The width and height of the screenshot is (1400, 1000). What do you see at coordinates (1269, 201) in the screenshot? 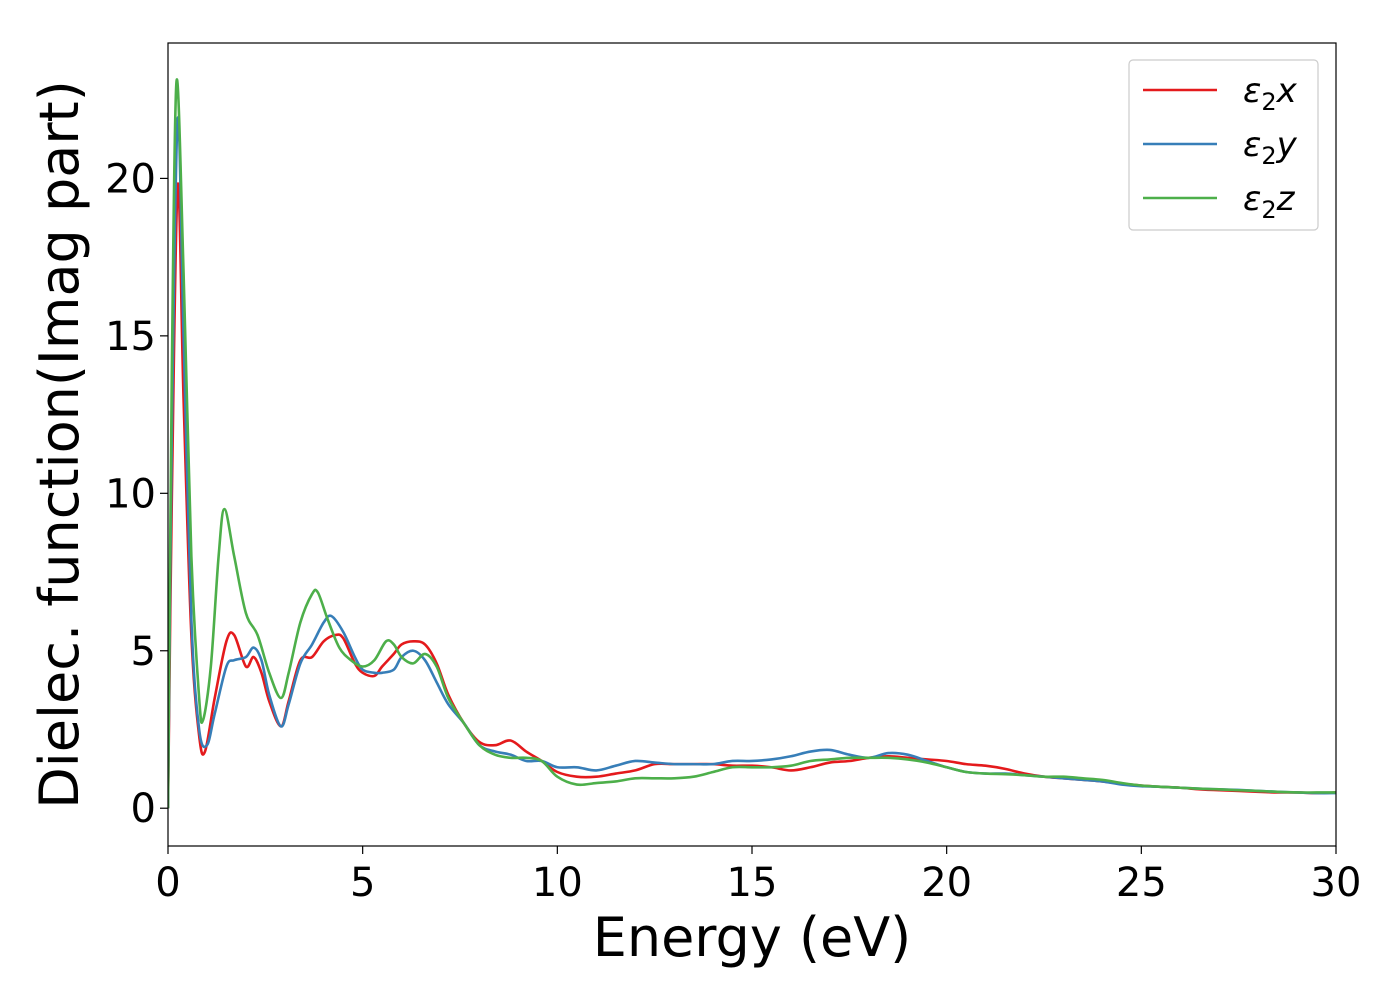
I see `legend-label-z: ε2z` at bounding box center [1269, 201].